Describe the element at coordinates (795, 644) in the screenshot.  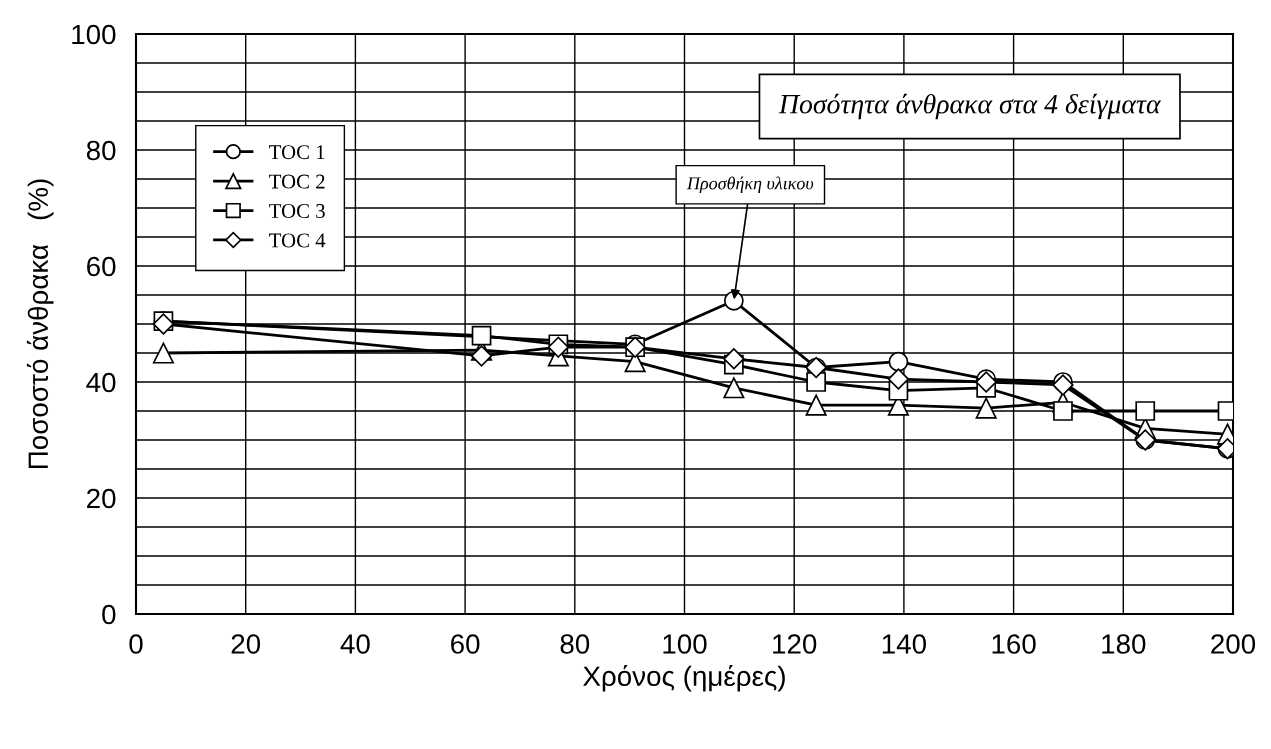
I see `x-tick-label: 120` at that location.